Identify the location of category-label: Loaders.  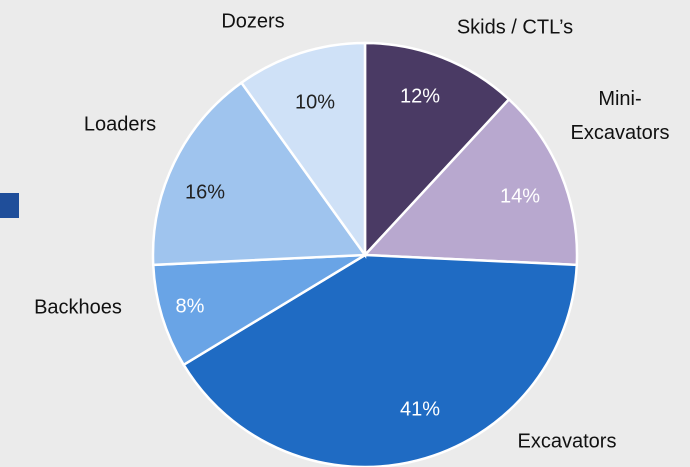
(120, 124).